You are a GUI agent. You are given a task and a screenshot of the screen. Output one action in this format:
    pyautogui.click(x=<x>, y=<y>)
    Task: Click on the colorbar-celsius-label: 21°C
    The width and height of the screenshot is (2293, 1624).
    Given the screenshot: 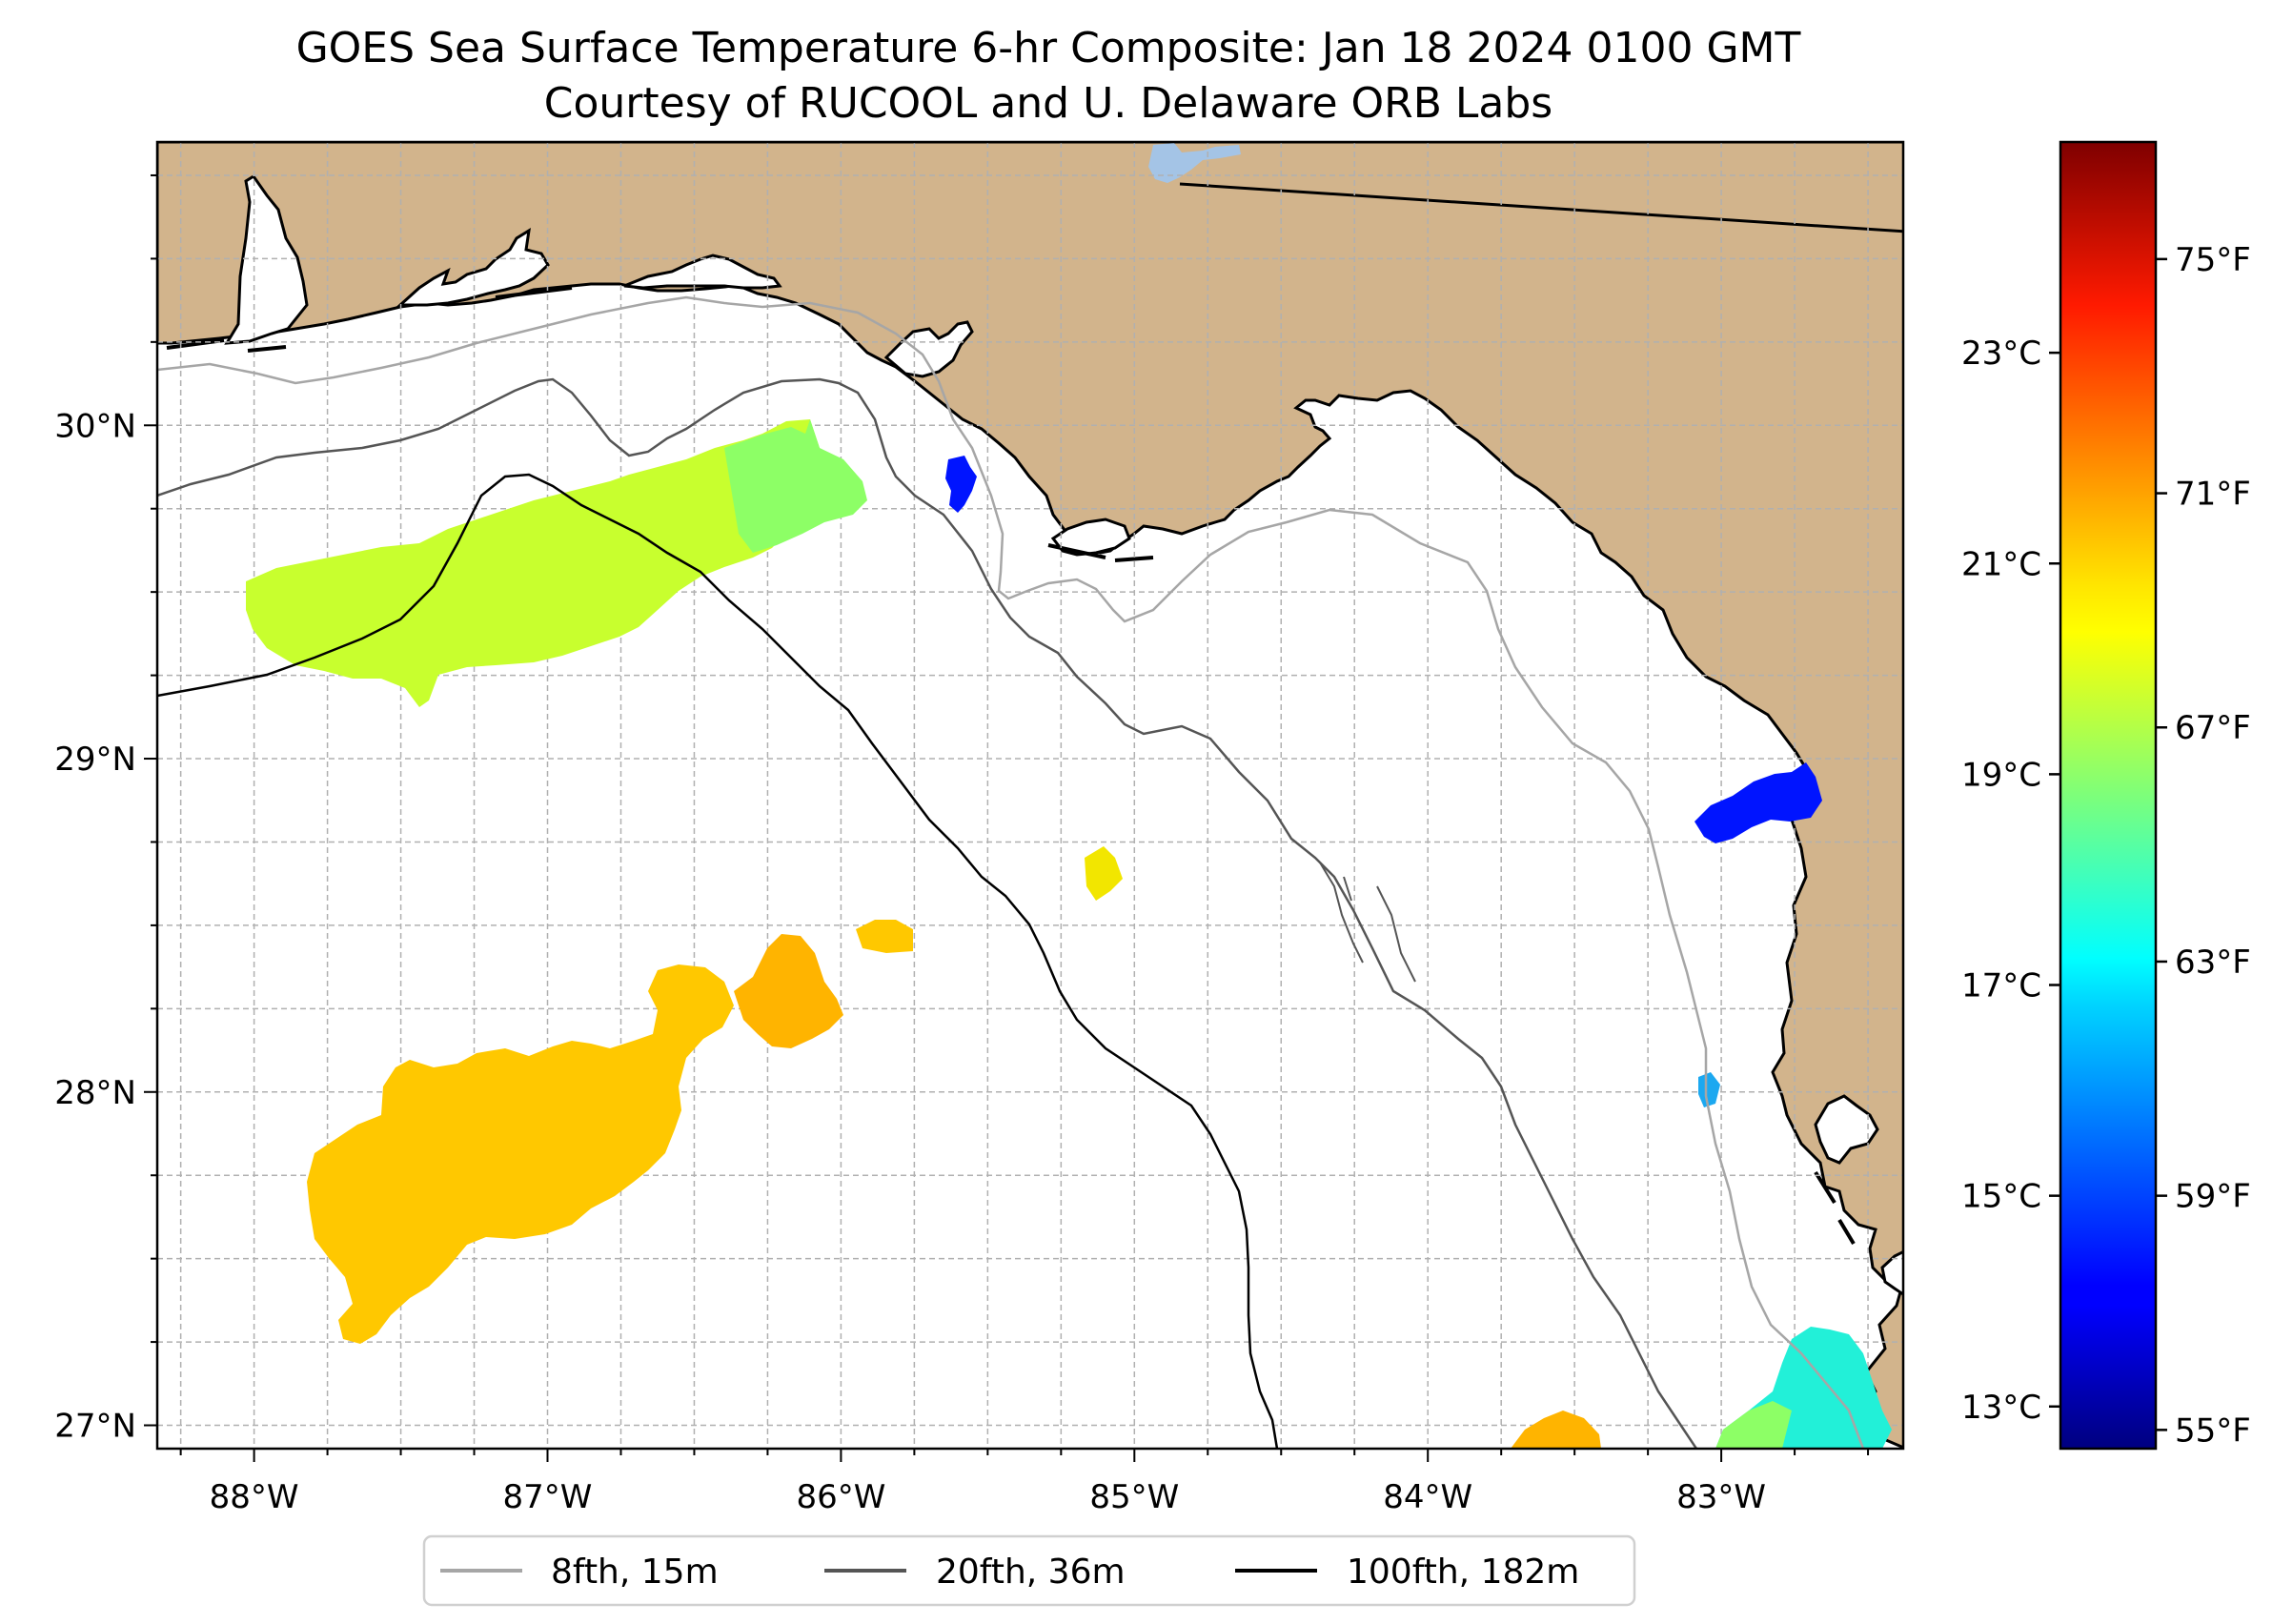 What is the action you would take?
    pyautogui.click(x=2001, y=564)
    